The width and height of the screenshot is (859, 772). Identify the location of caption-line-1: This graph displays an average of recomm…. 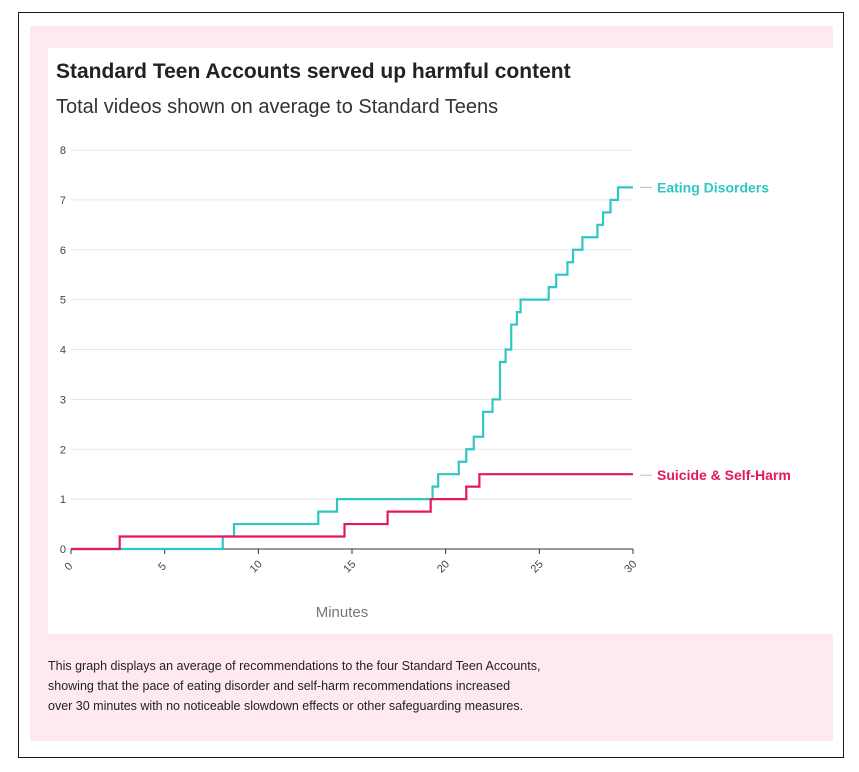
(294, 666).